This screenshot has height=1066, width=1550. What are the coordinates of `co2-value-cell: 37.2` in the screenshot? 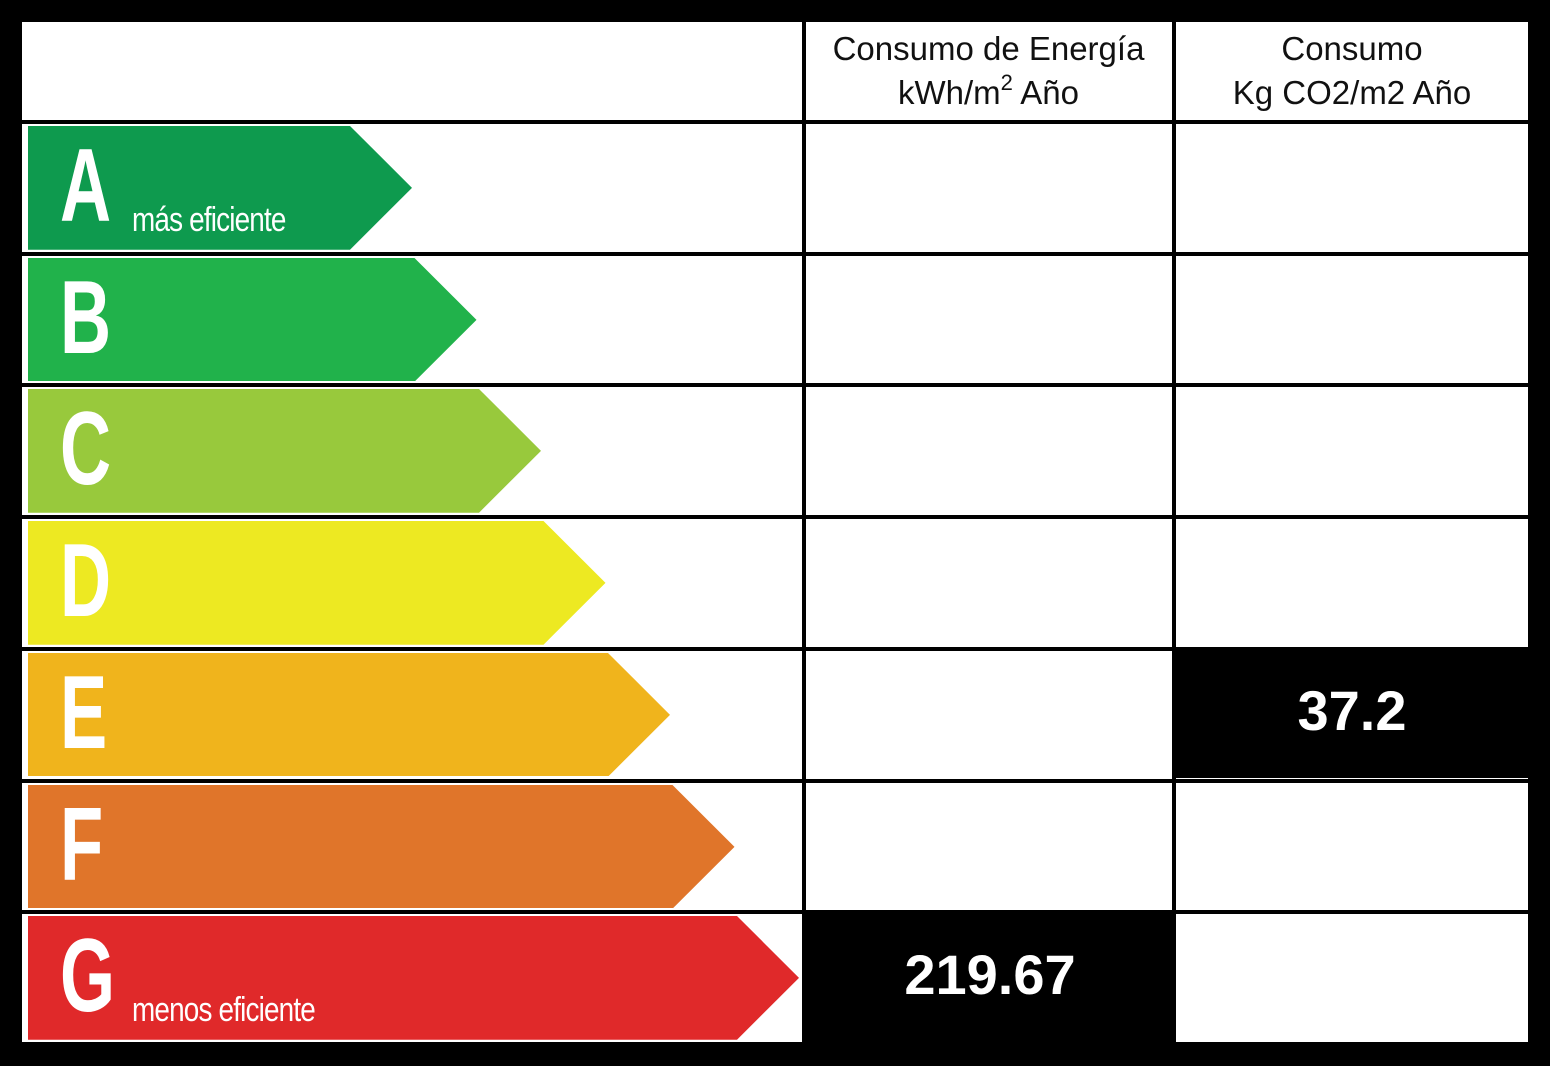 It's located at (1352, 714).